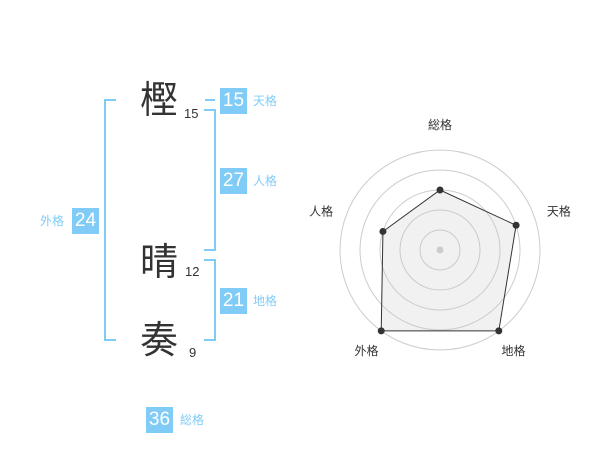  What do you see at coordinates (559, 210) in the screenshot?
I see `radar-axis-label: 天格` at bounding box center [559, 210].